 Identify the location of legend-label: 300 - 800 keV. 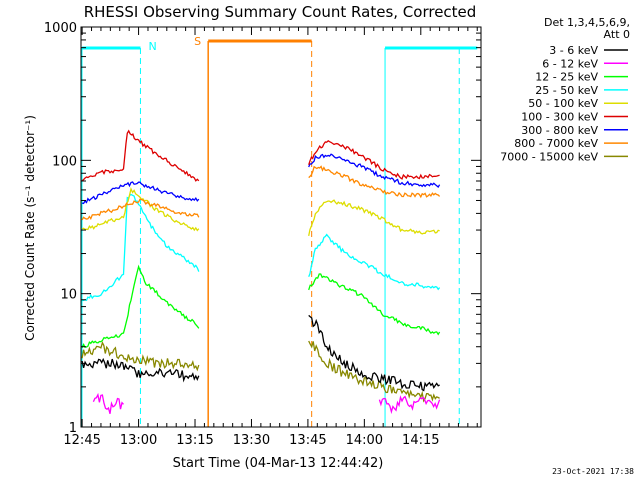
(559, 130).